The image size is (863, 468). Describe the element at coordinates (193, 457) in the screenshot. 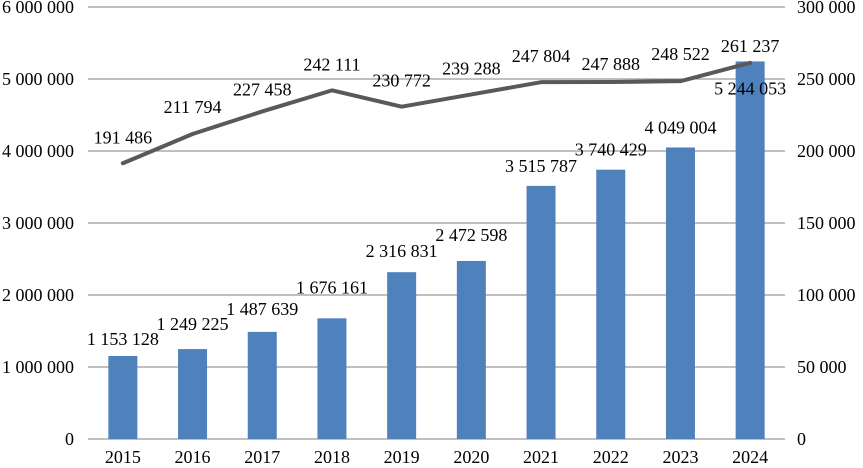

I see `x-axis-category-label: 2016` at that location.